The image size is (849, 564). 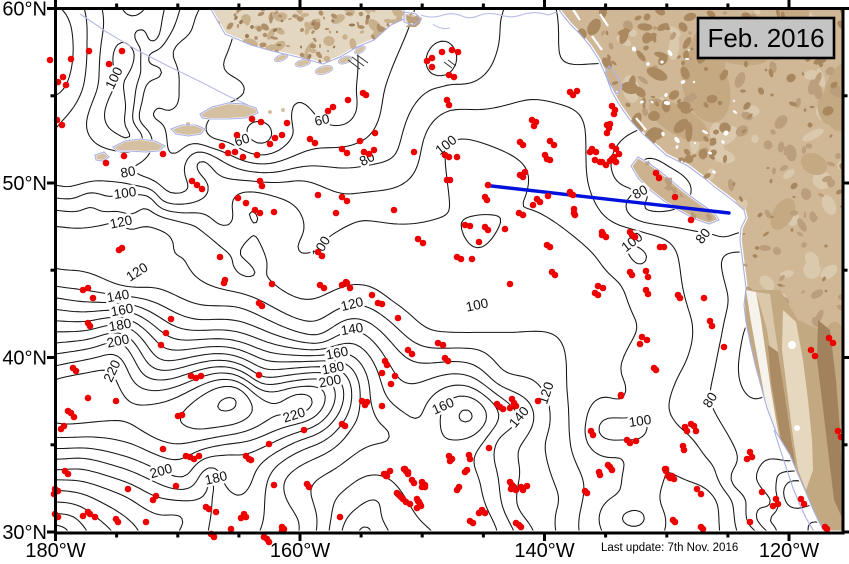 I want to click on svg-text: 60°N, so click(x=24, y=10).